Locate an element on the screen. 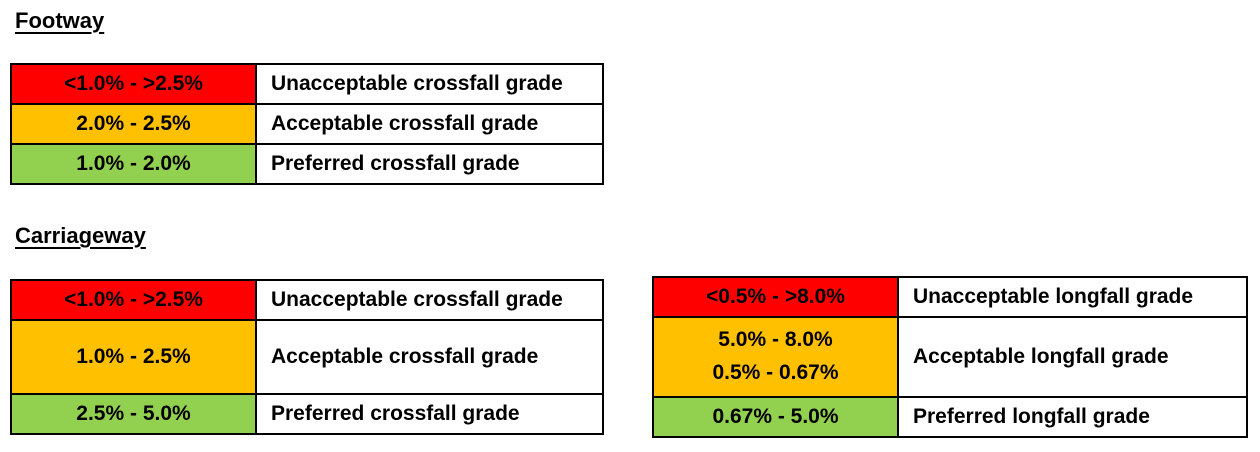  footway-unacceptable-range: <1.0% - >2.5% is located at coordinates (134, 85).